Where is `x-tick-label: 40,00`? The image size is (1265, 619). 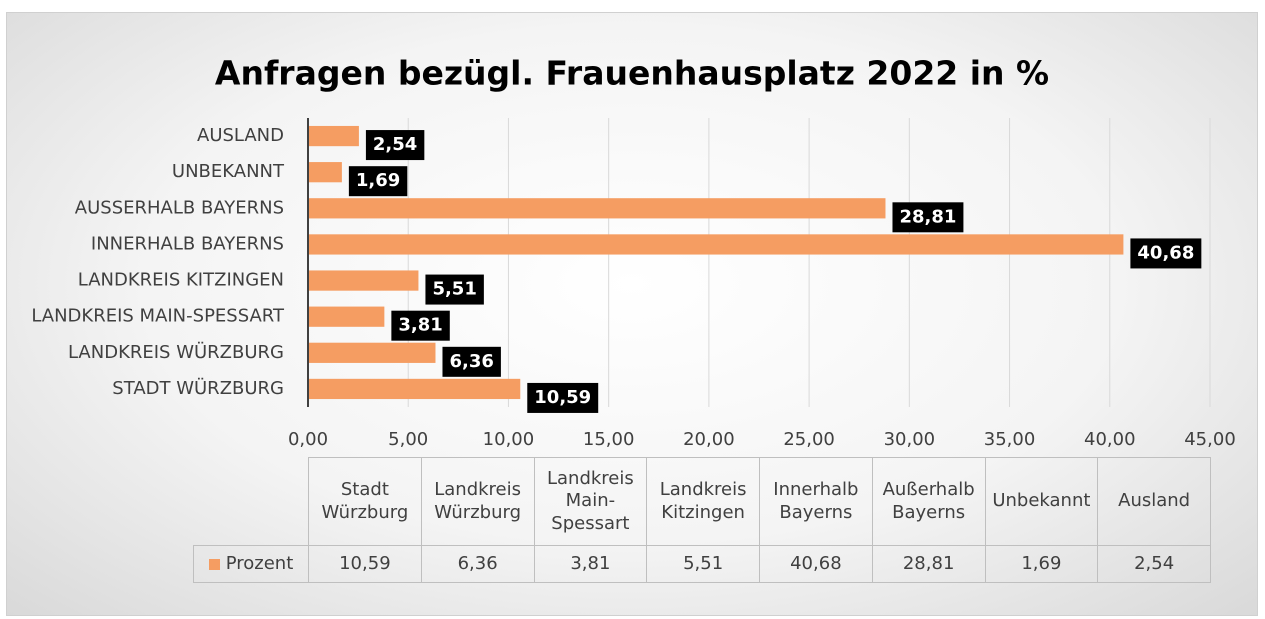
x-tick-label: 40,00 is located at coordinates (1110, 439).